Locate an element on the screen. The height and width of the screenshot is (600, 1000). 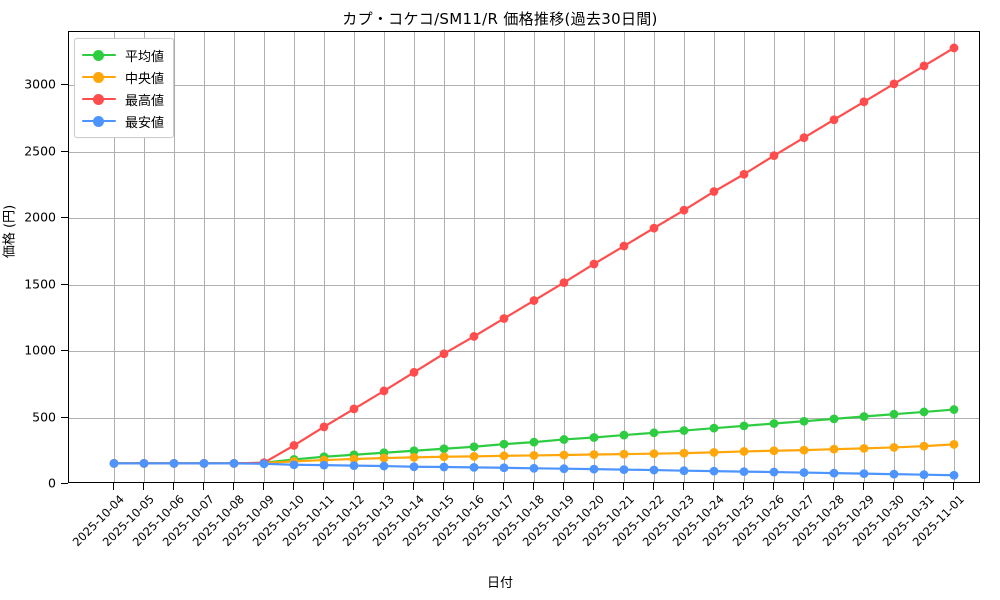
y-axis: 0 500 1000 1500 2000 2500 3000 価格 (円) is located at coordinates (28, 300).